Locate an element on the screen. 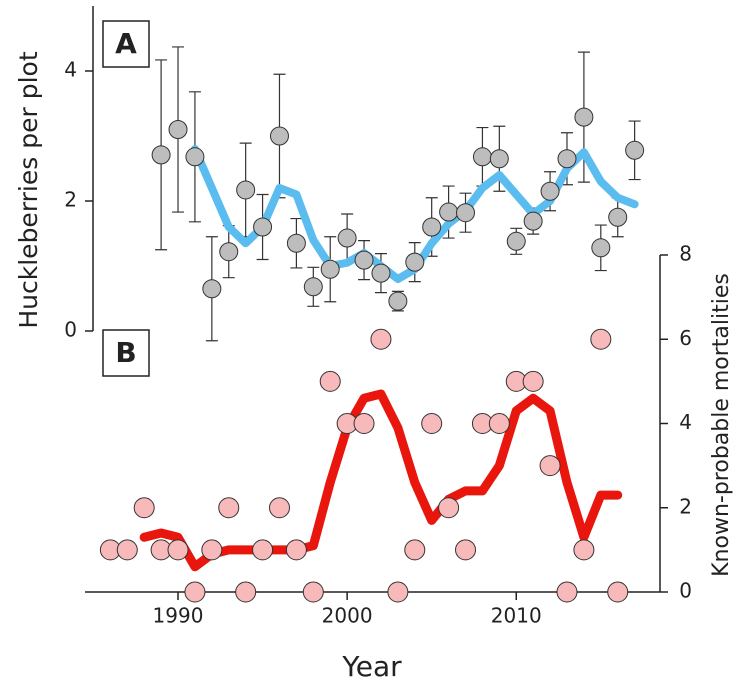 The image size is (743, 691). y-tick-label: 8 is located at coordinates (685, 254).